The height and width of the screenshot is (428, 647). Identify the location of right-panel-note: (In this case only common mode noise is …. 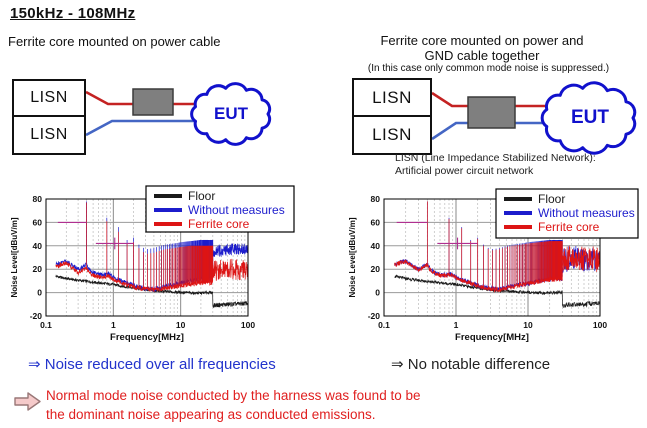
(488, 68).